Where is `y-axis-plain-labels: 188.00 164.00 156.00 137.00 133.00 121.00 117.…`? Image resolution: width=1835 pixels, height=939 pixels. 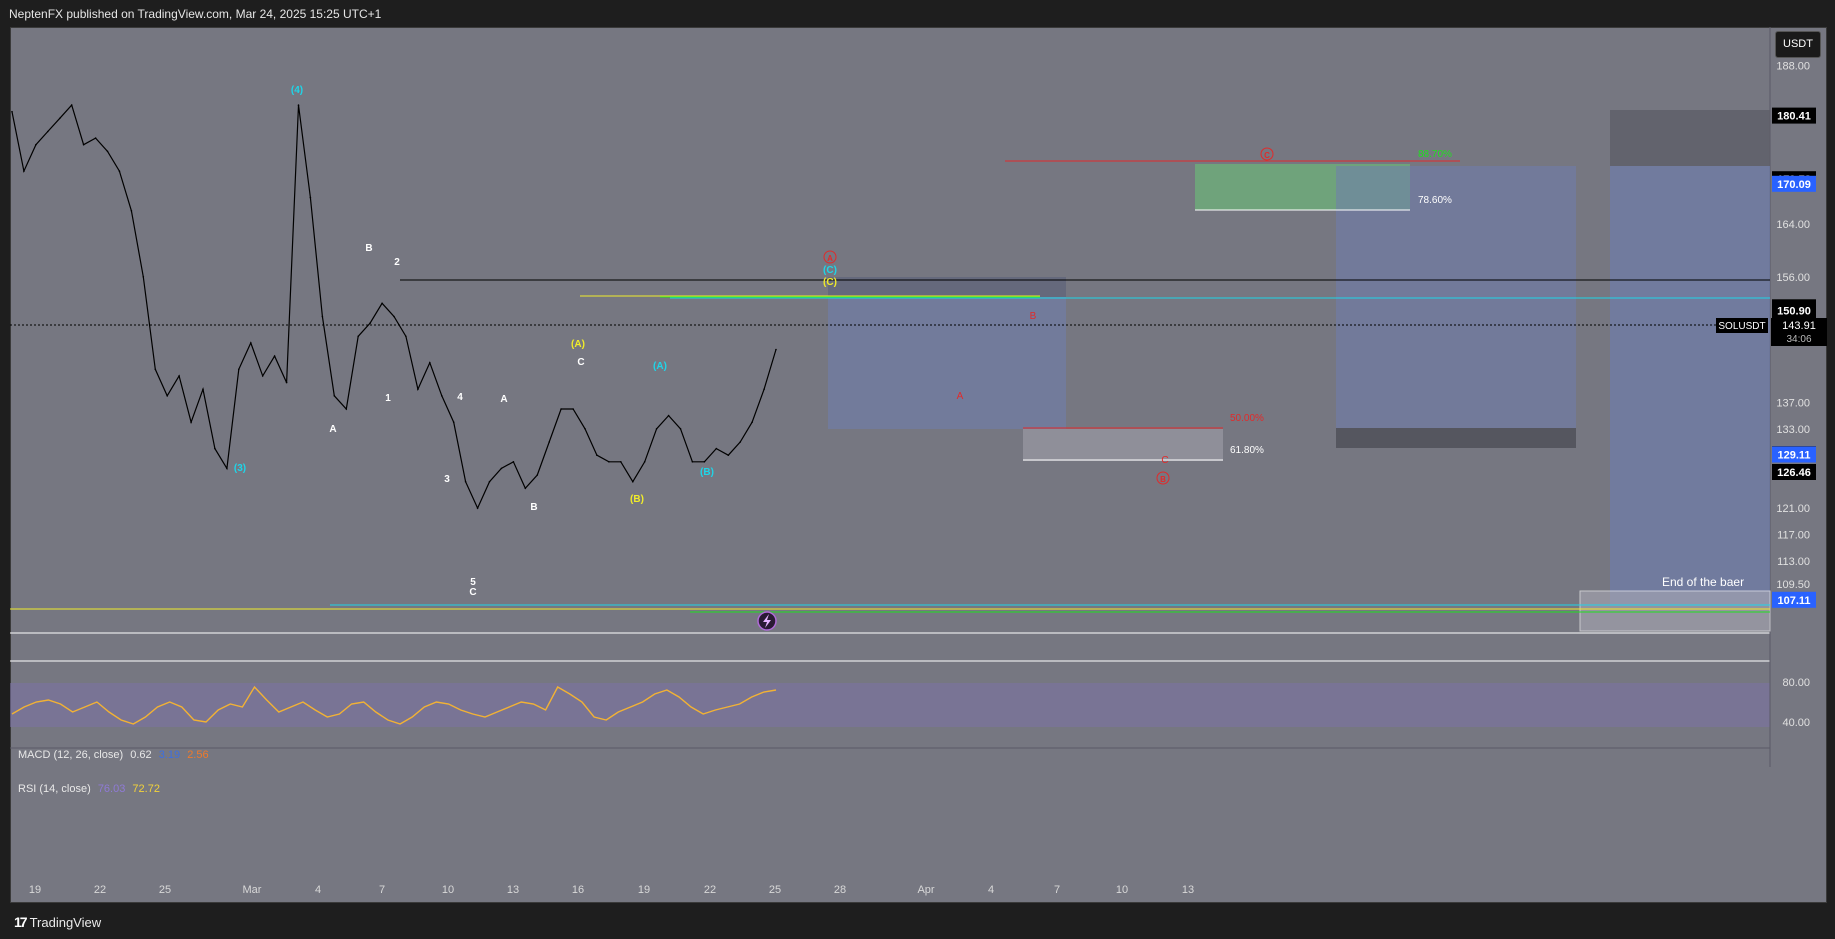 y-axis-plain-labels: 188.00 164.00 156.00 137.00 133.00 121.00 117.… is located at coordinates (1793, 325).